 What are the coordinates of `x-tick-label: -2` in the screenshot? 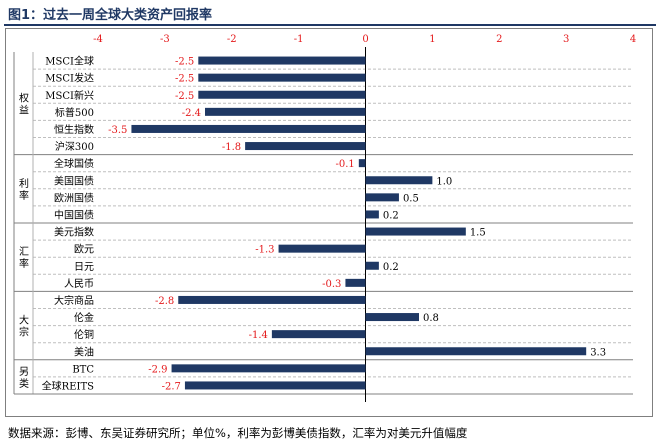 It's located at (232, 39).